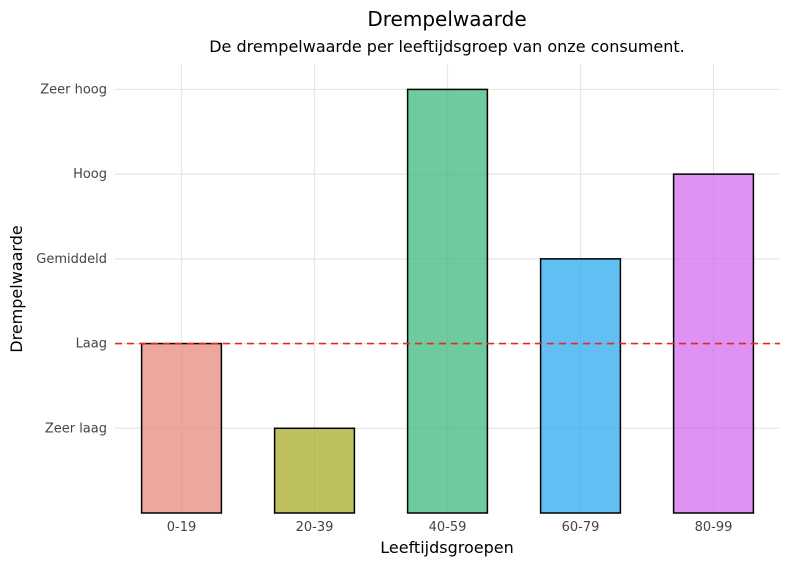 The width and height of the screenshot is (800, 565). I want to click on y-tick-label: Gemiddeld, so click(71, 259).